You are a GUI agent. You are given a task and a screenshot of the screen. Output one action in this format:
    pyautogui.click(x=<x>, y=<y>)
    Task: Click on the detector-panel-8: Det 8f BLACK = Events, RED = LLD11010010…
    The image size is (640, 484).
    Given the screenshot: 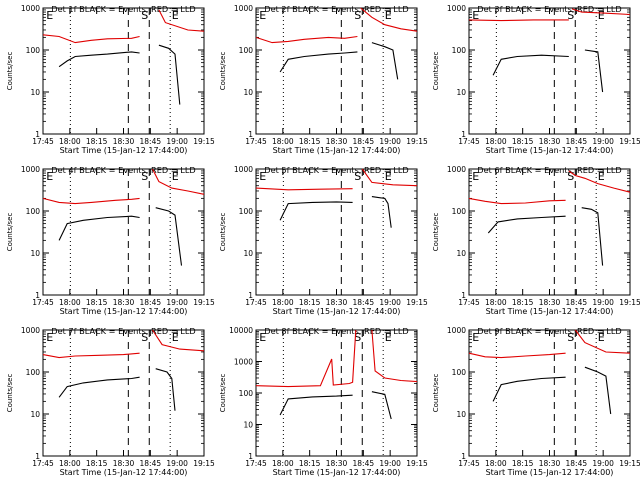 What is the action you would take?
    pyautogui.click(x=323, y=401)
    